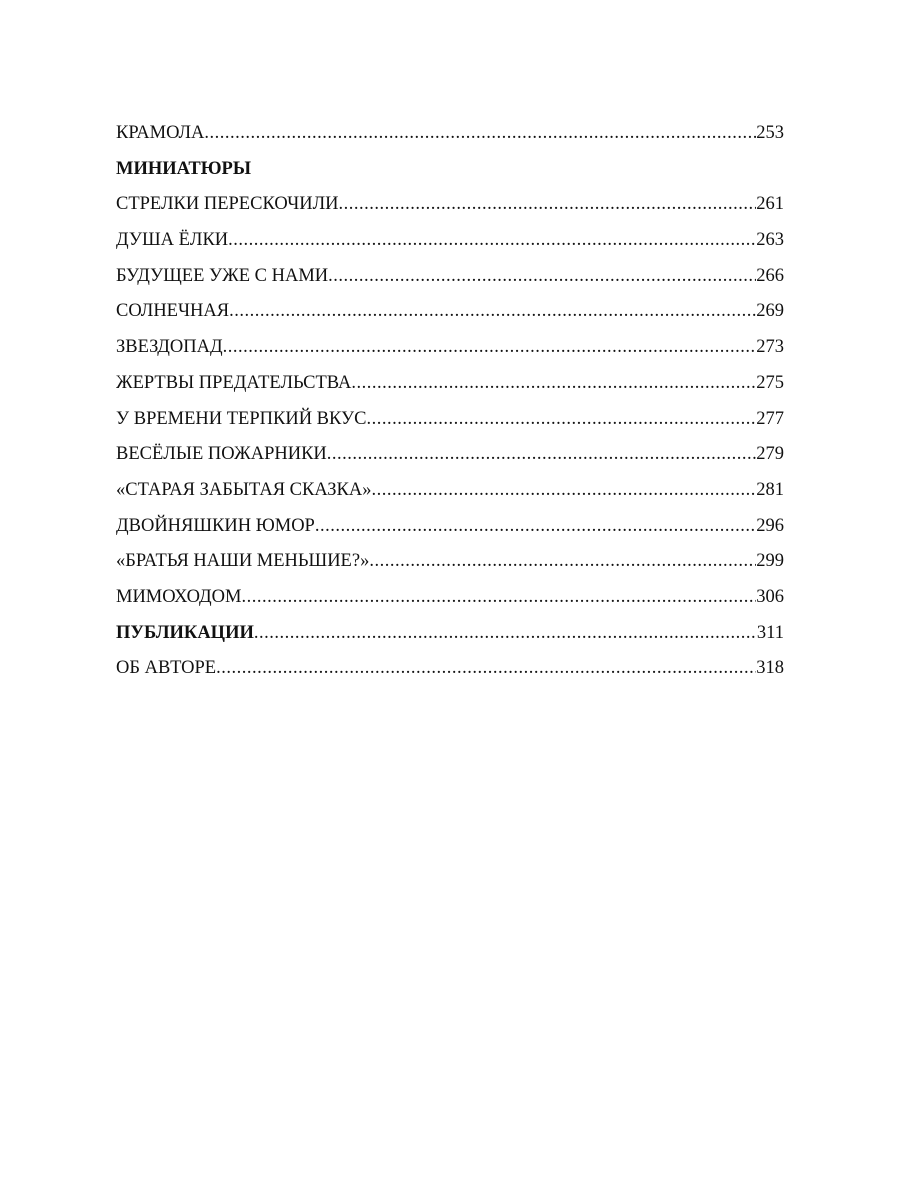 This screenshot has height=1200, width=900. Describe the element at coordinates (160, 133) in the screenshot. I see `toc-entry-title: КРАМОЛА` at that location.